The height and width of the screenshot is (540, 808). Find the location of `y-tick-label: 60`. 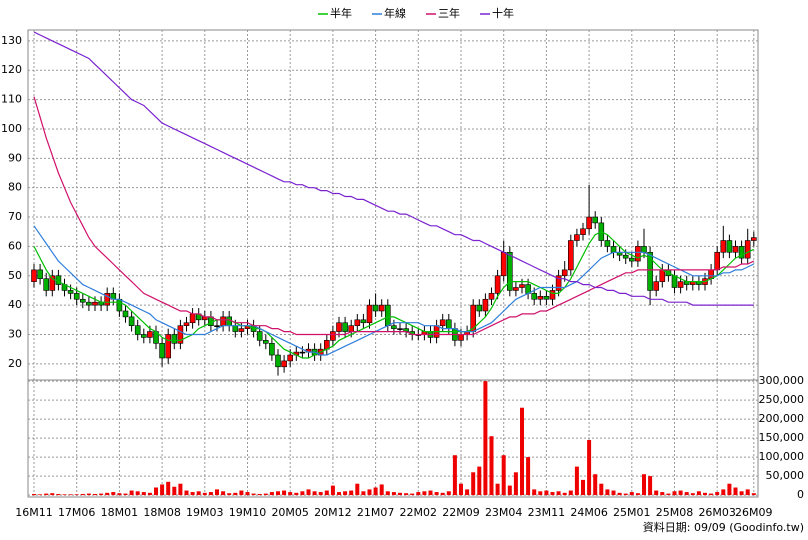

y-tick-label: 60 is located at coordinates (15, 245).